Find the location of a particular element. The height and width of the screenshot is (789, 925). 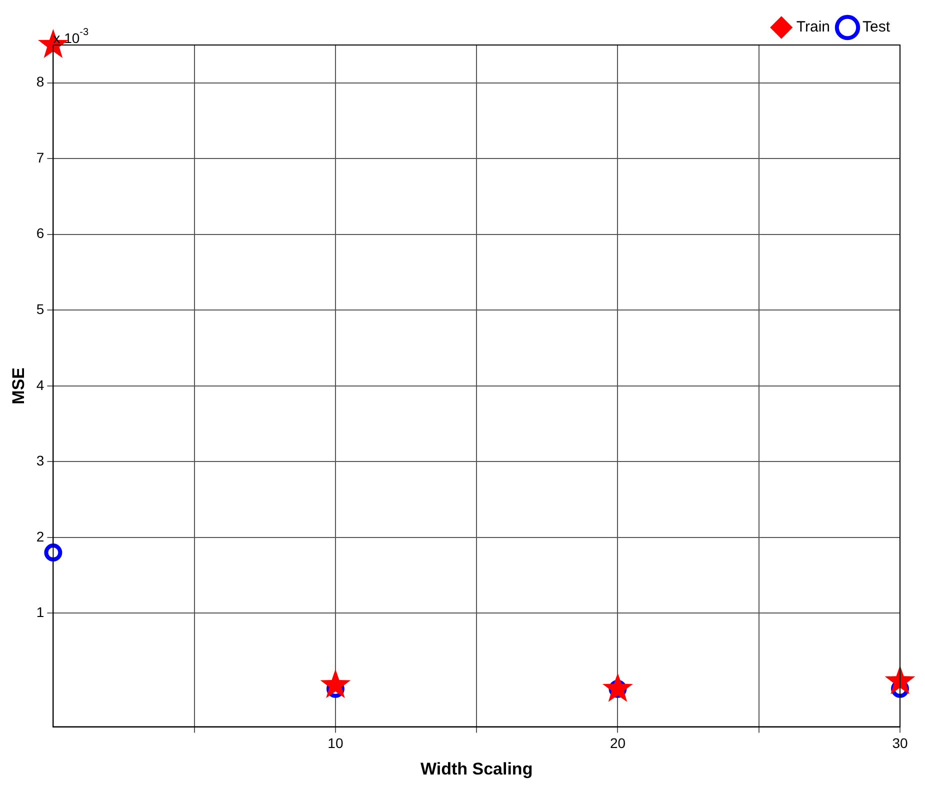

y-tick-label: 6 is located at coordinates (40, 233).